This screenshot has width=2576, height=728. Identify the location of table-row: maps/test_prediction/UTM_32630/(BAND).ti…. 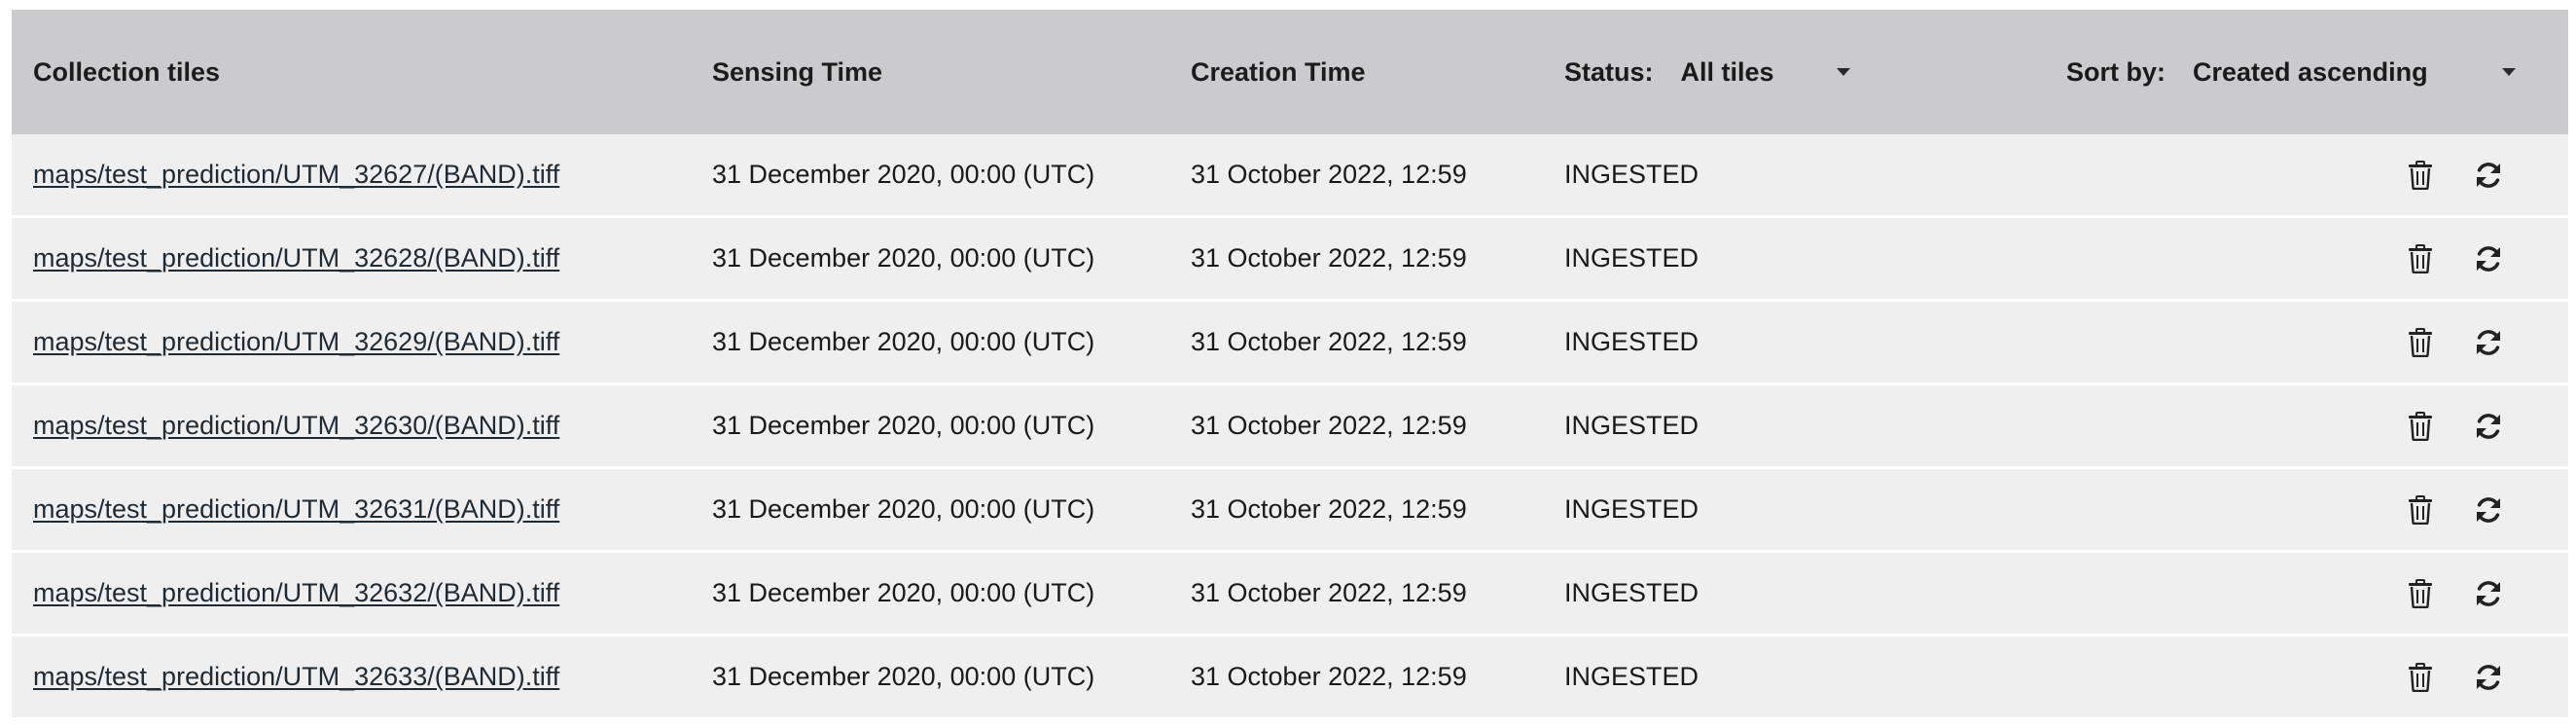
(1290, 425).